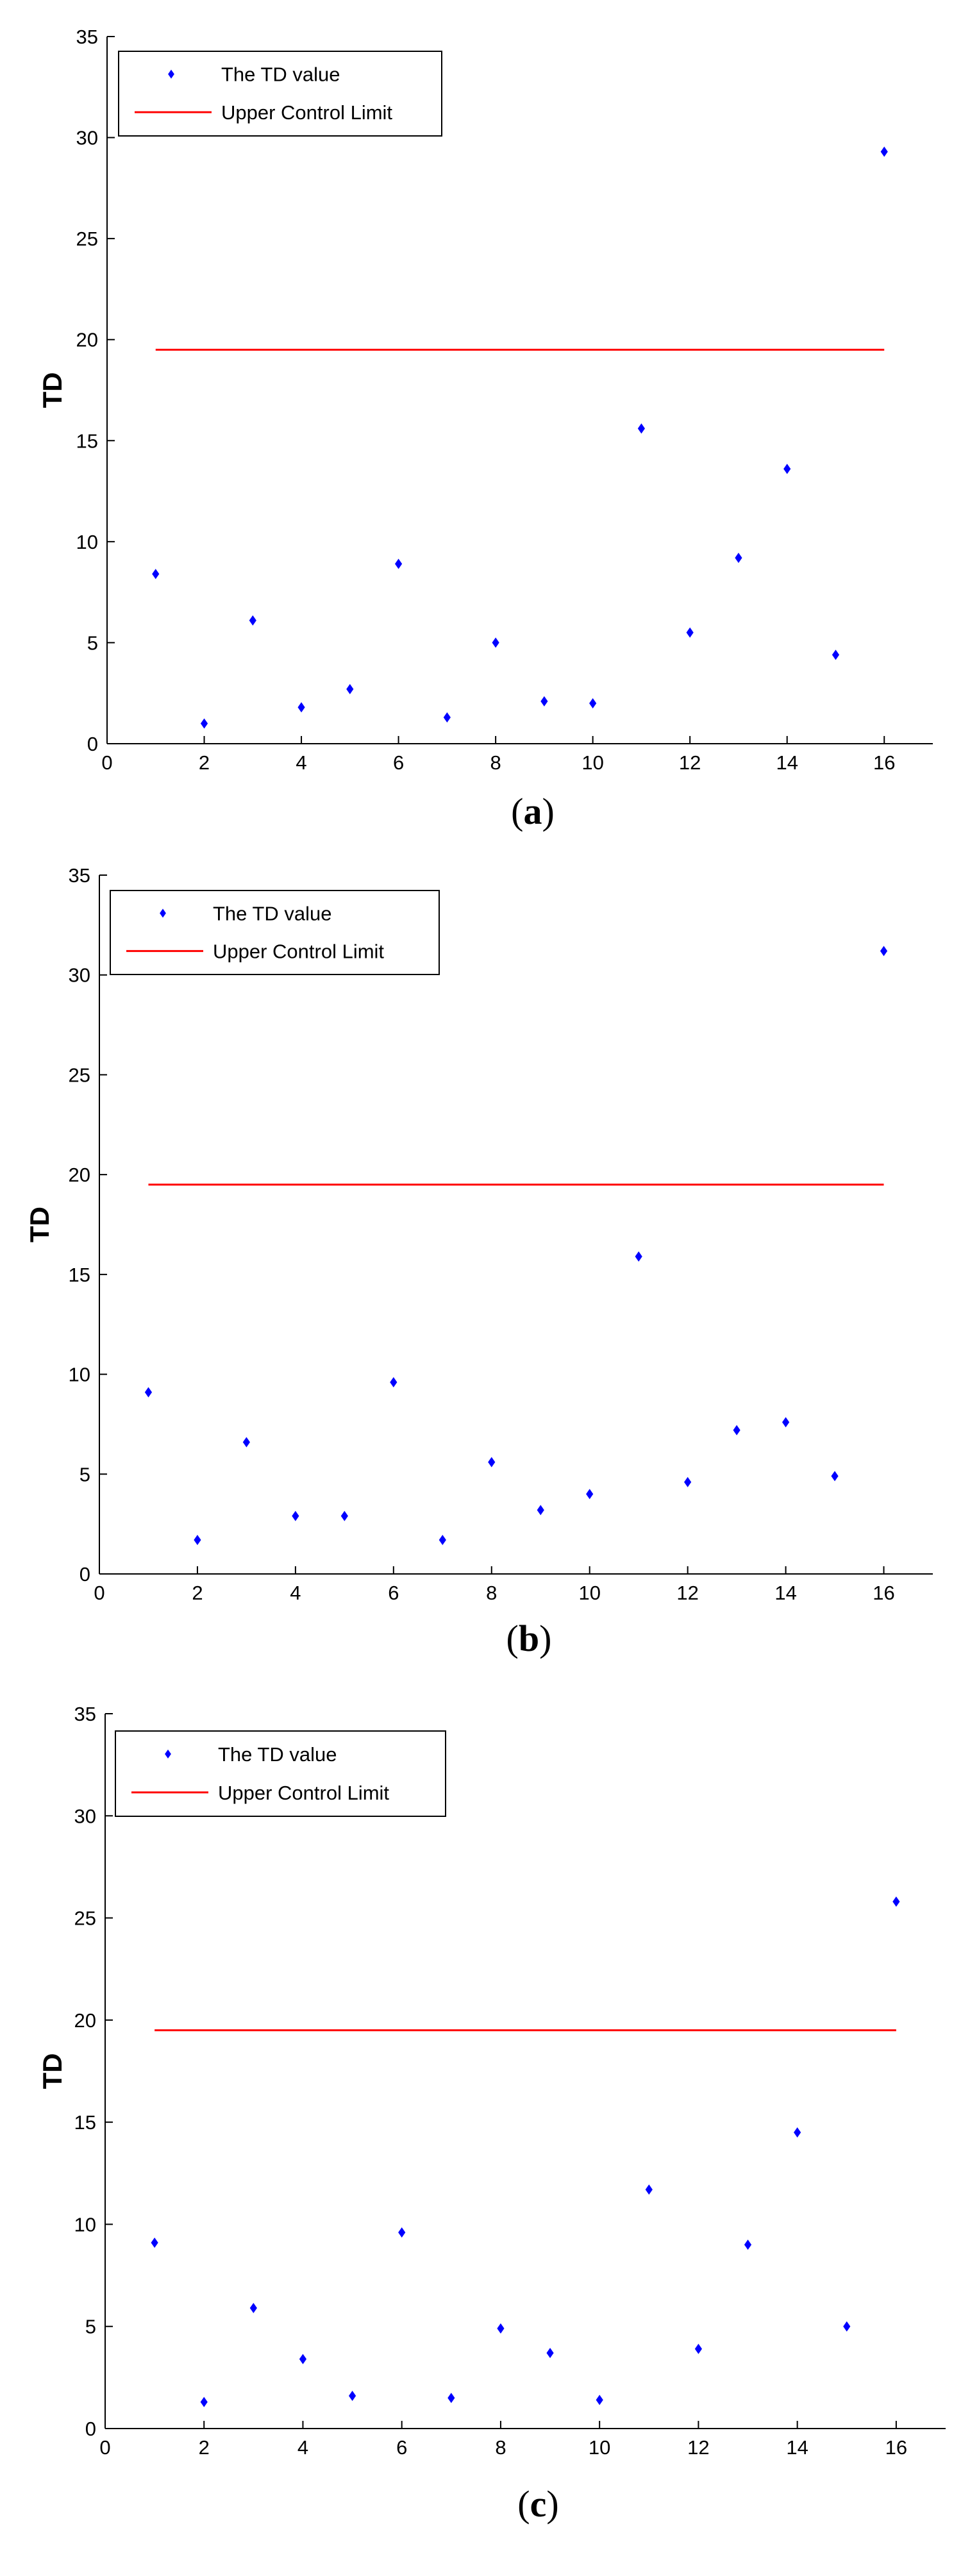 The height and width of the screenshot is (2576, 970). I want to click on legend: The TD value Upper Control Limit, so click(275, 932).